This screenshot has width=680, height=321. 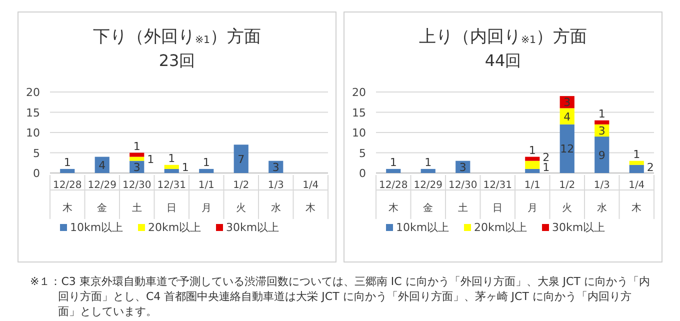 I want to click on data-label: 12, so click(x=567, y=149).